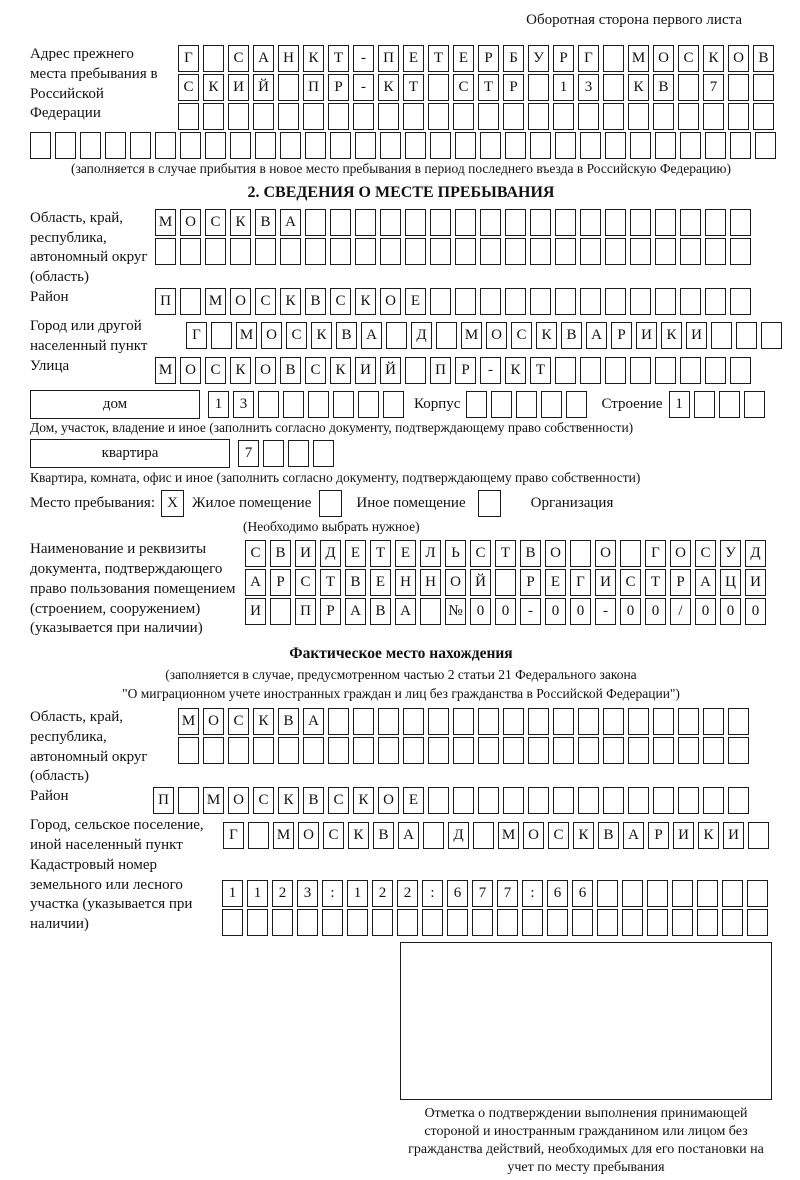 The width and height of the screenshot is (800, 1180). I want to click on char-cell: И, so click(646, 336).